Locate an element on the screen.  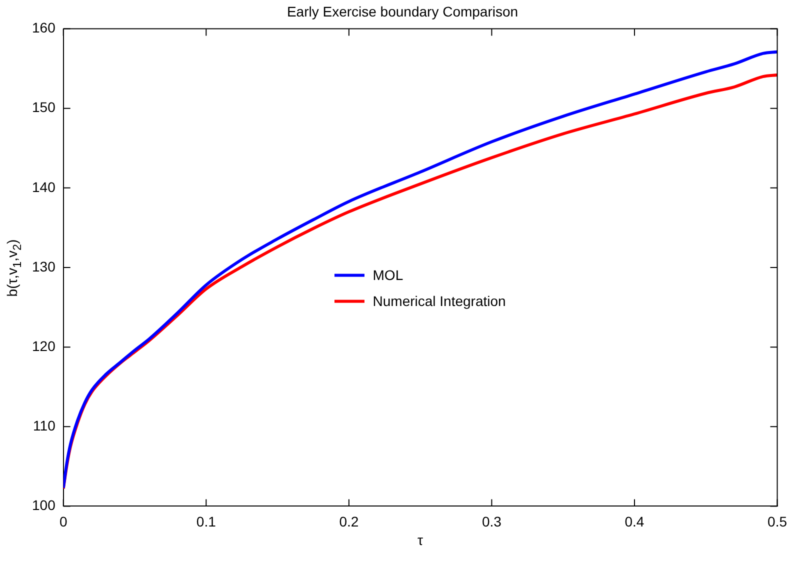
legend-label: MOL is located at coordinates (388, 275).